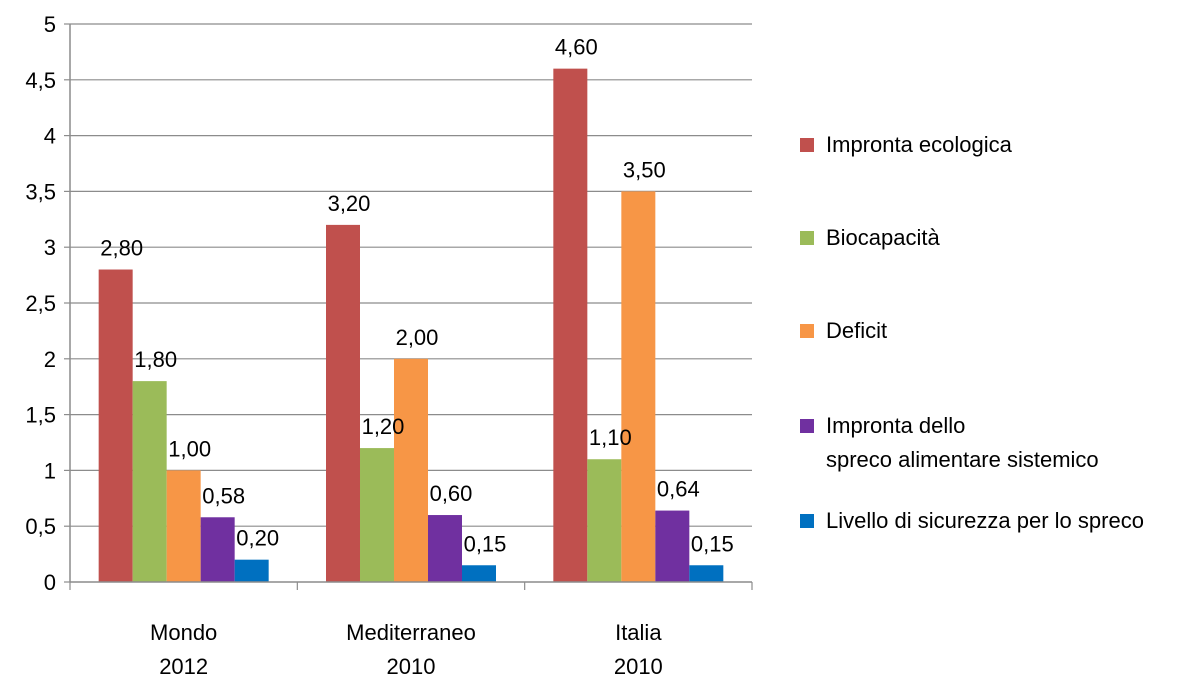 This screenshot has width=1193, height=688. I want to click on y-tick-label: 3,5, so click(40, 191).